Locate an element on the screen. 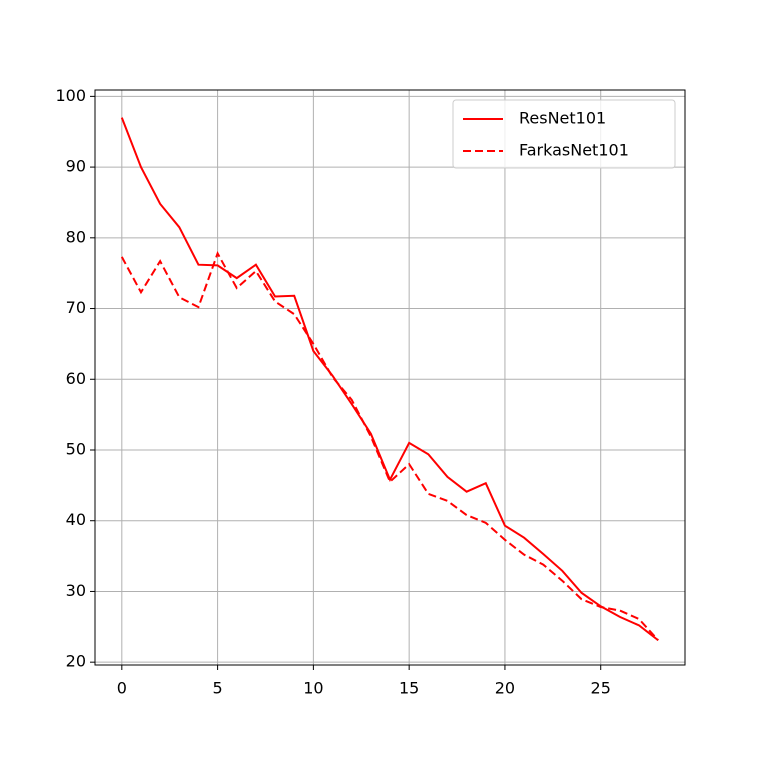 The image size is (761, 761). x-tick-label: 5 is located at coordinates (218, 688).